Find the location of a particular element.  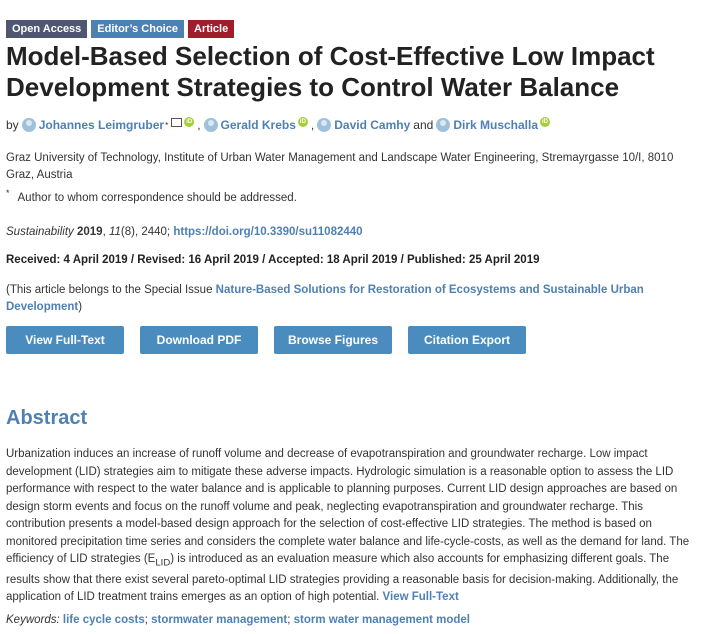

correspondence-star: * is located at coordinates (8, 193).